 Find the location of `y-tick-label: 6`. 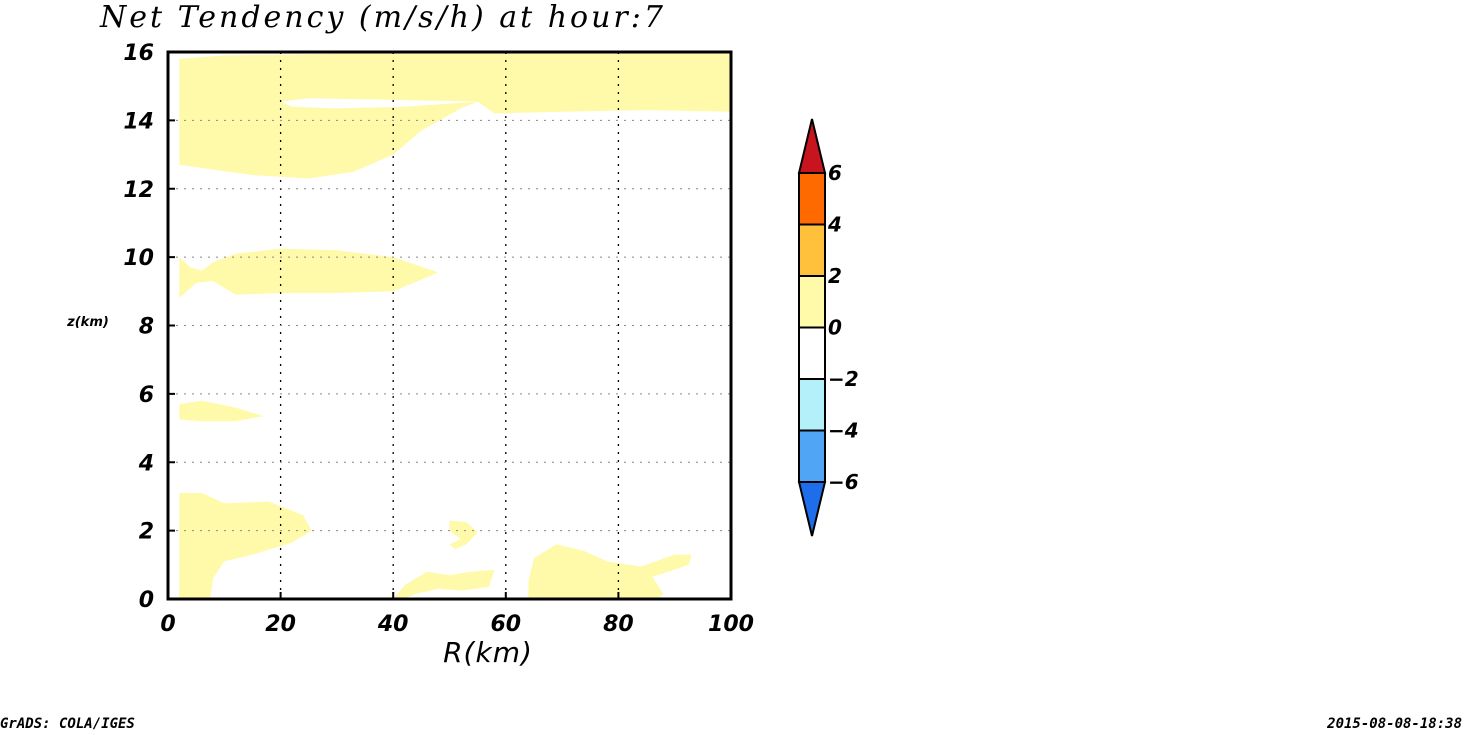

y-tick-label: 6 is located at coordinates (146, 395).